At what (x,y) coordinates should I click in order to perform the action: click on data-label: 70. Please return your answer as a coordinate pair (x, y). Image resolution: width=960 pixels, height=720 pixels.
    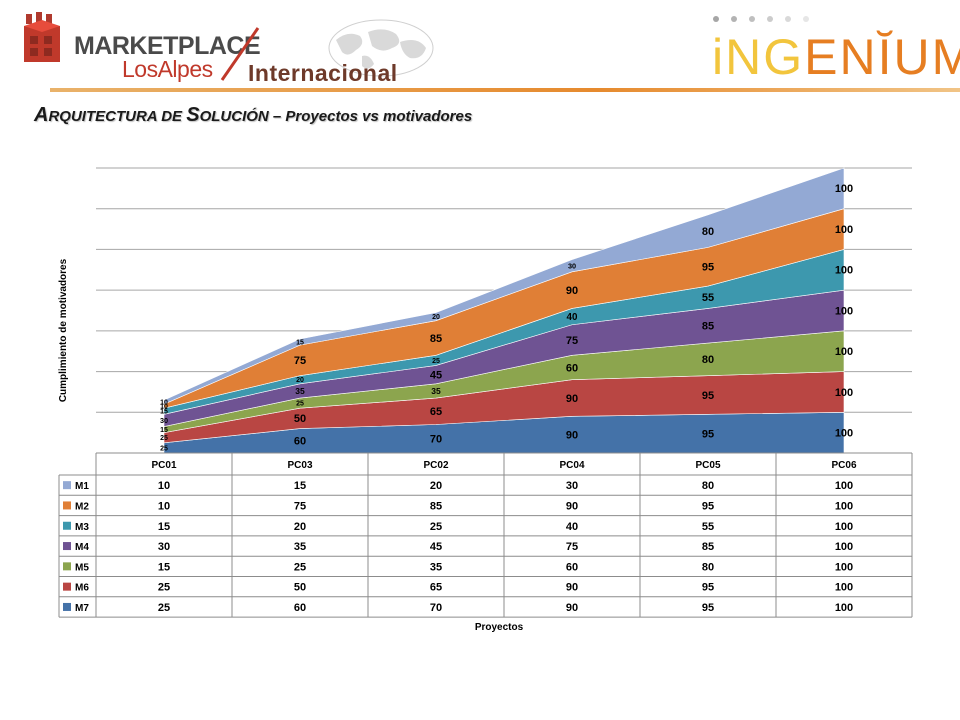
    Looking at the image, I should click on (436, 440).